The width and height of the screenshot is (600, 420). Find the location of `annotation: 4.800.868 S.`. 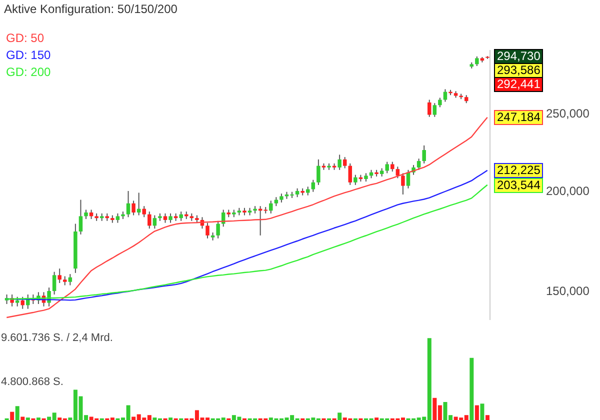

annotation: 4.800.868 S. is located at coordinates (32, 382).